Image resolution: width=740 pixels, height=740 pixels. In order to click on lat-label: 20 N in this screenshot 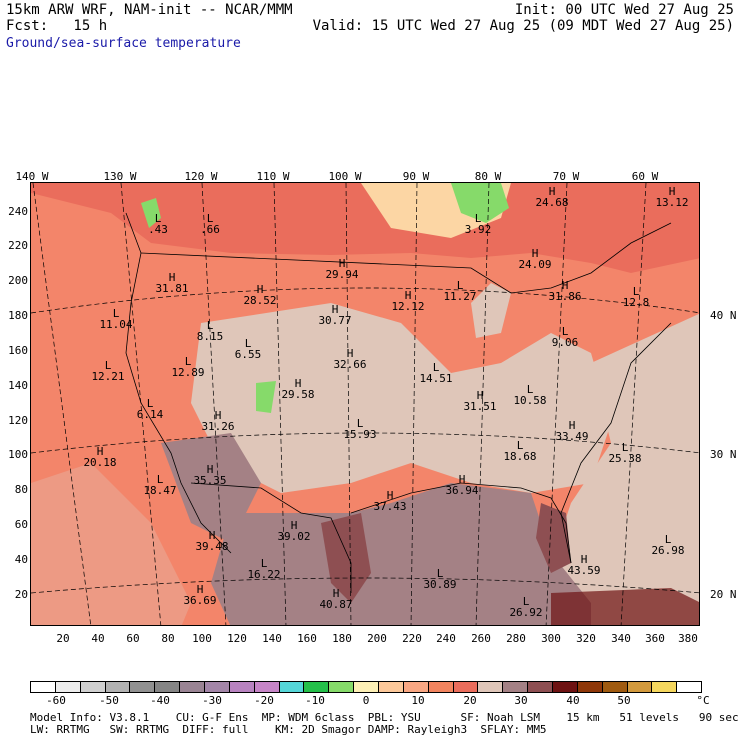, I will do `click(723, 594)`.